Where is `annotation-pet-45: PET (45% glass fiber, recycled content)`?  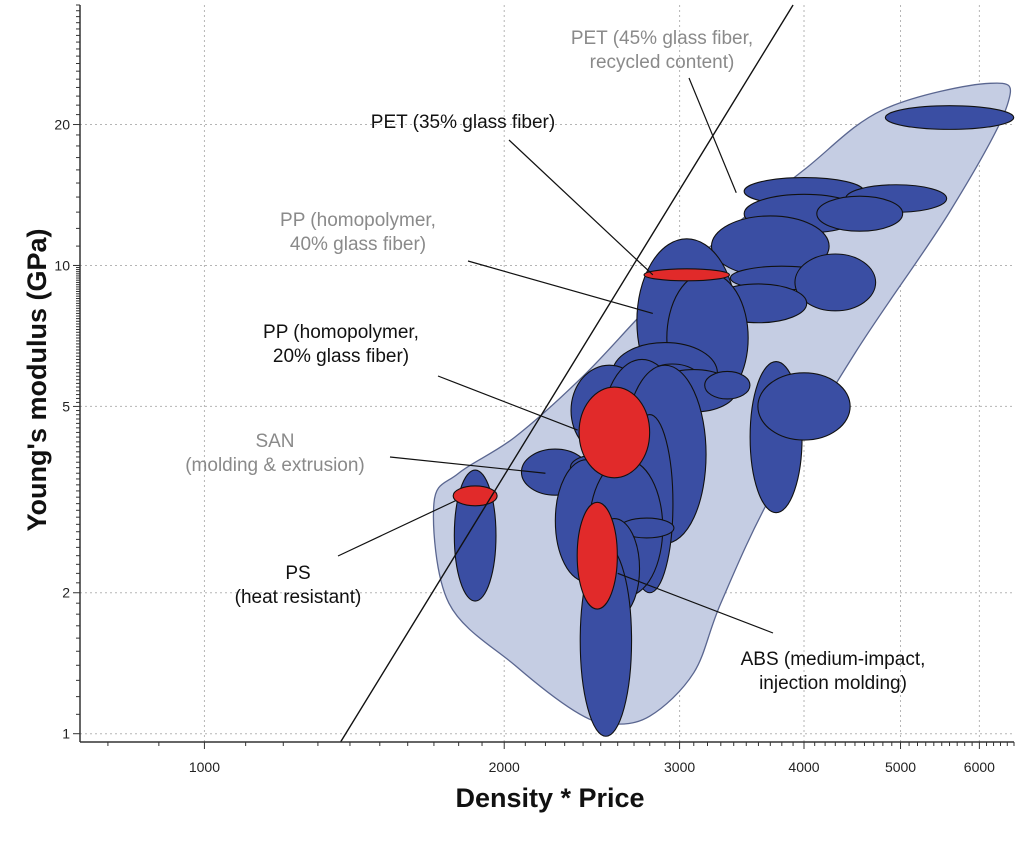 annotation-pet-45: PET (45% glass fiber, recycled content) is located at coordinates (662, 50).